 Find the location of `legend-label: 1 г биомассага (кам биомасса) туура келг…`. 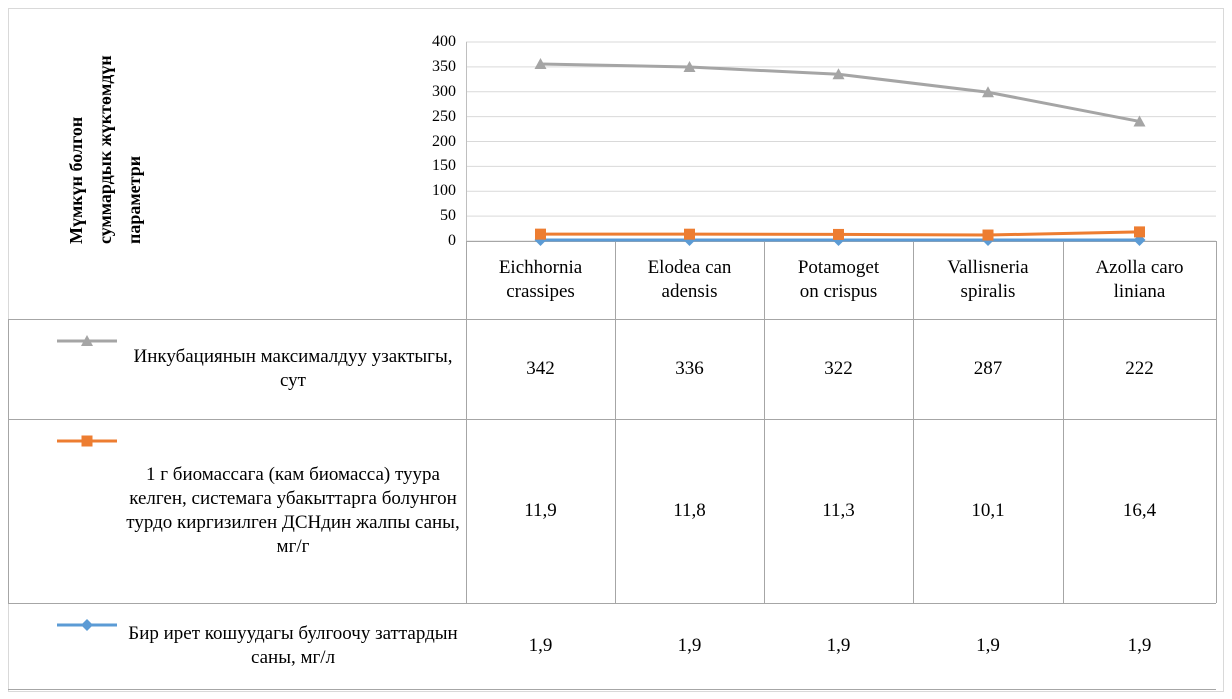

legend-label: 1 г биомассага (кам биомасса) туура келг… is located at coordinates (293, 511).